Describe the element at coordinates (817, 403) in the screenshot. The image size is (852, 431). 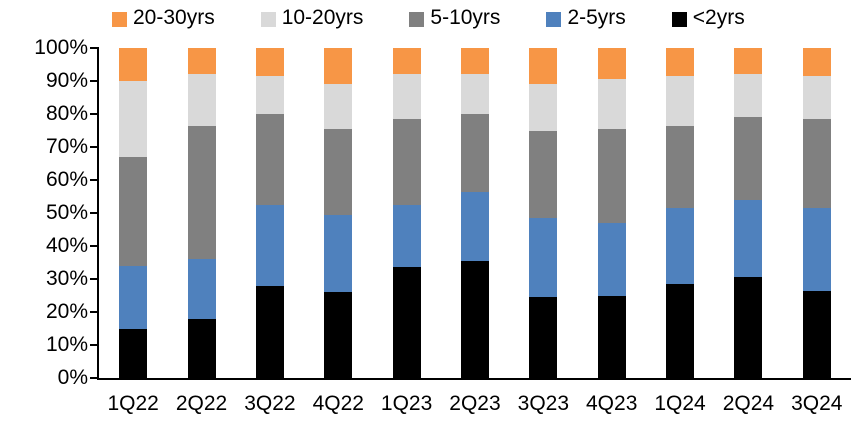
I see `x-axis-label: 3Q24` at that location.